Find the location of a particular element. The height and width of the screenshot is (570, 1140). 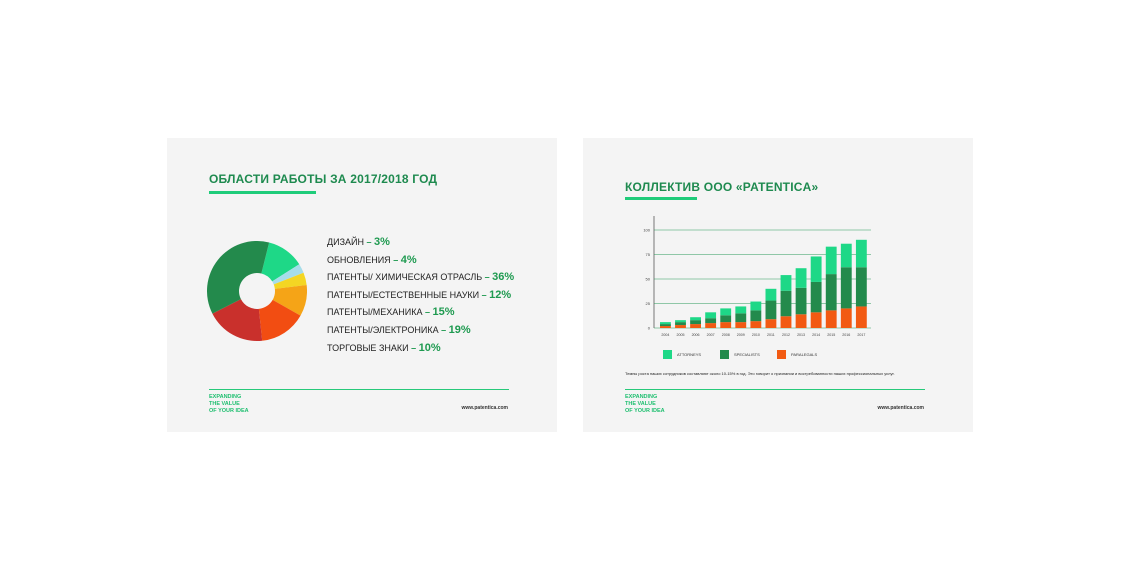

legend-percent: 3% is located at coordinates (382, 242).